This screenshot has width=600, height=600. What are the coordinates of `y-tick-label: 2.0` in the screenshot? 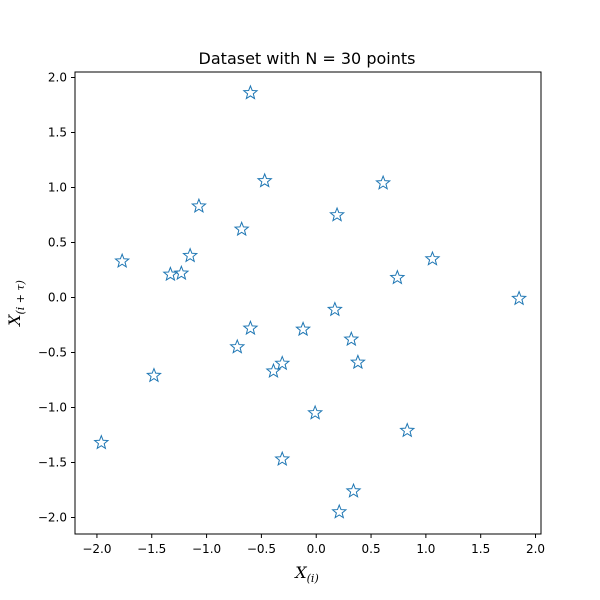 It's located at (57, 78).